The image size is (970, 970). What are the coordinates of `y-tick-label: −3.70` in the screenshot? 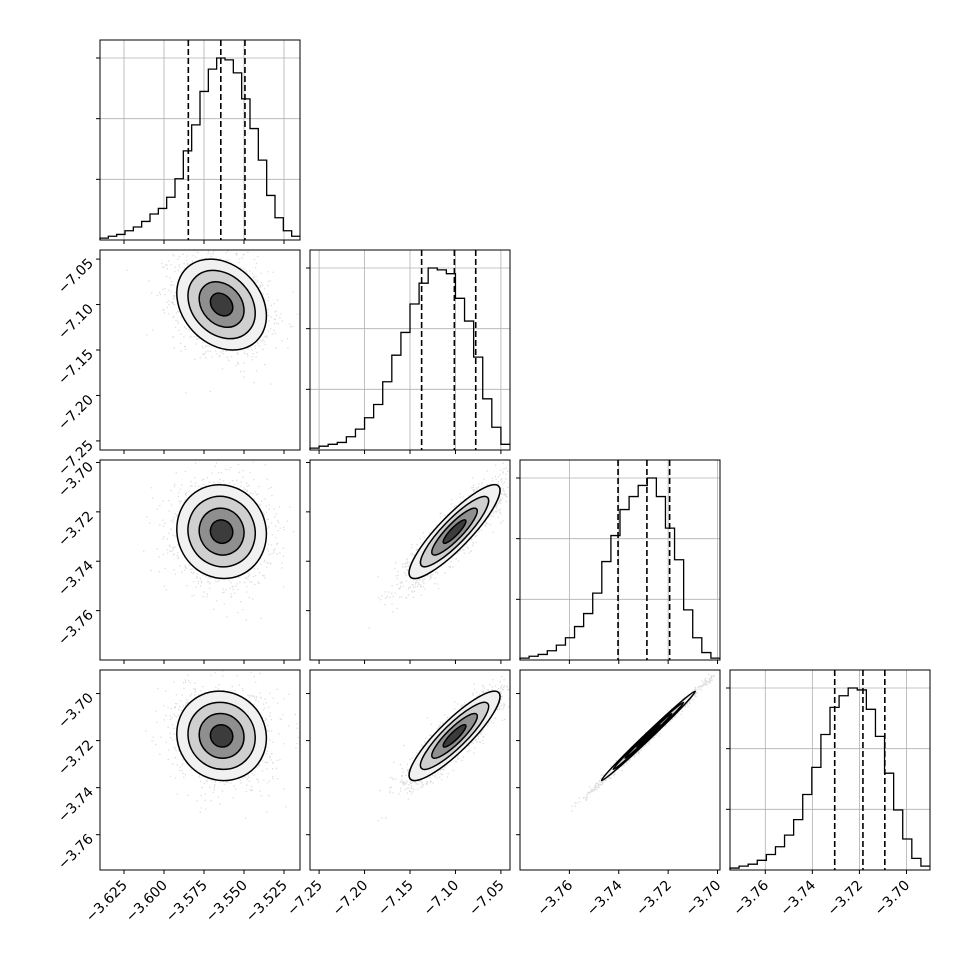 It's located at (76, 711).